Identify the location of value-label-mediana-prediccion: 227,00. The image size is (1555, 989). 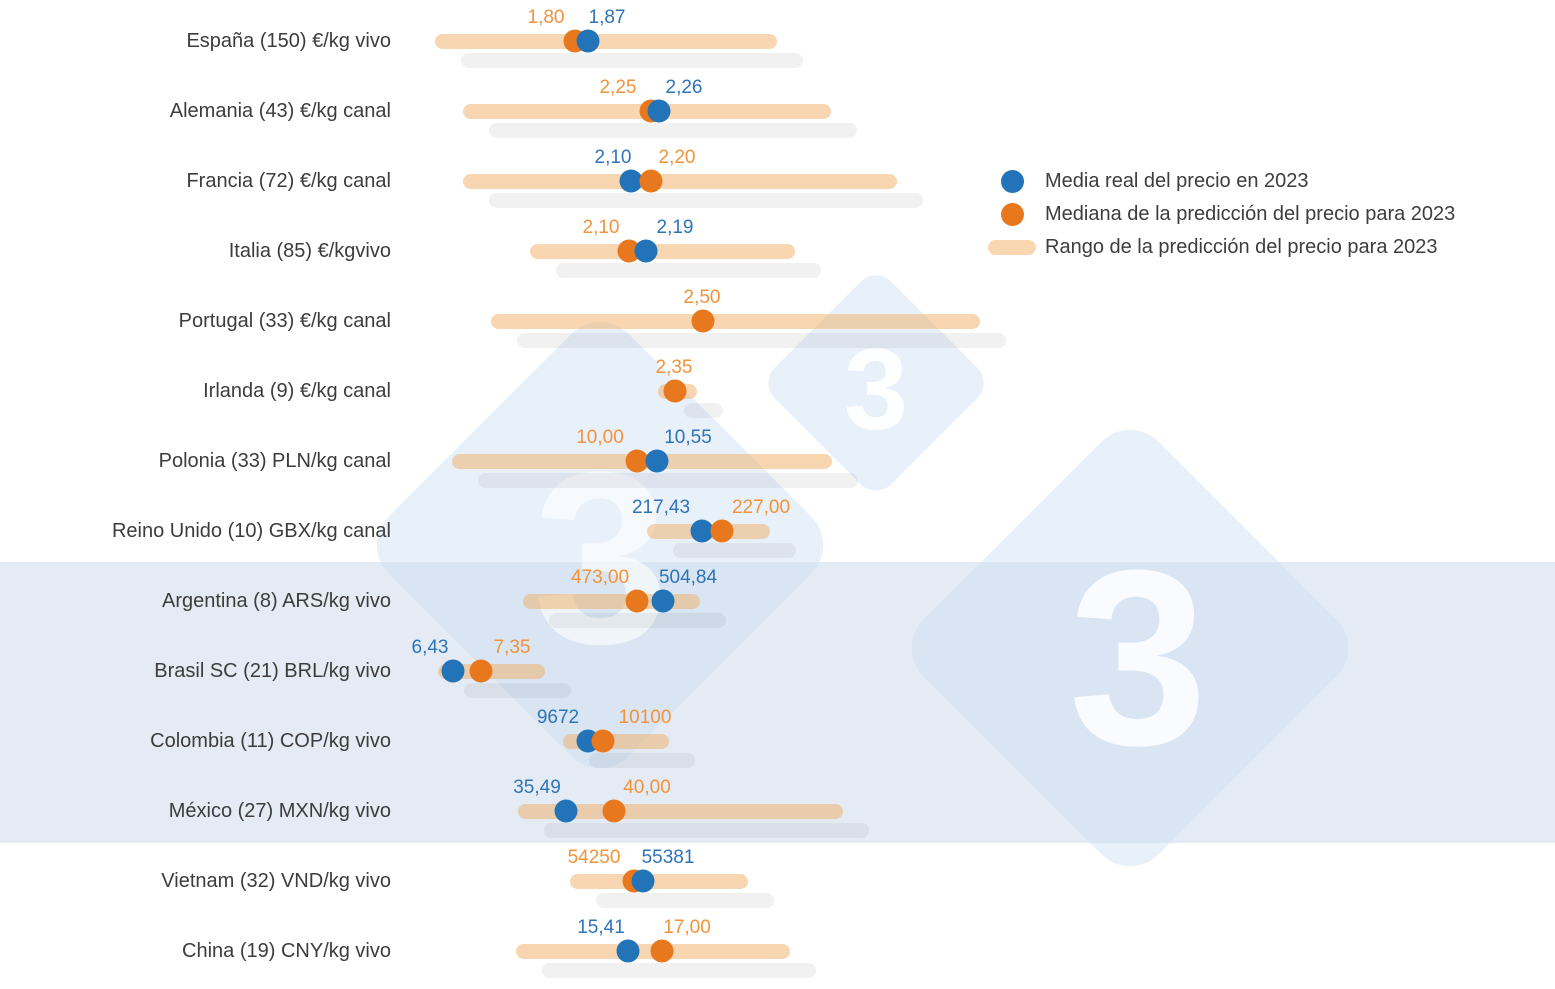
(761, 507).